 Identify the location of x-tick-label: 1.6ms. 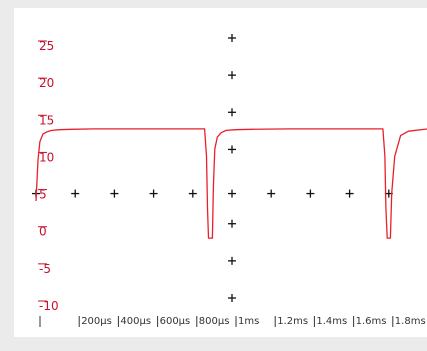
(371, 321).